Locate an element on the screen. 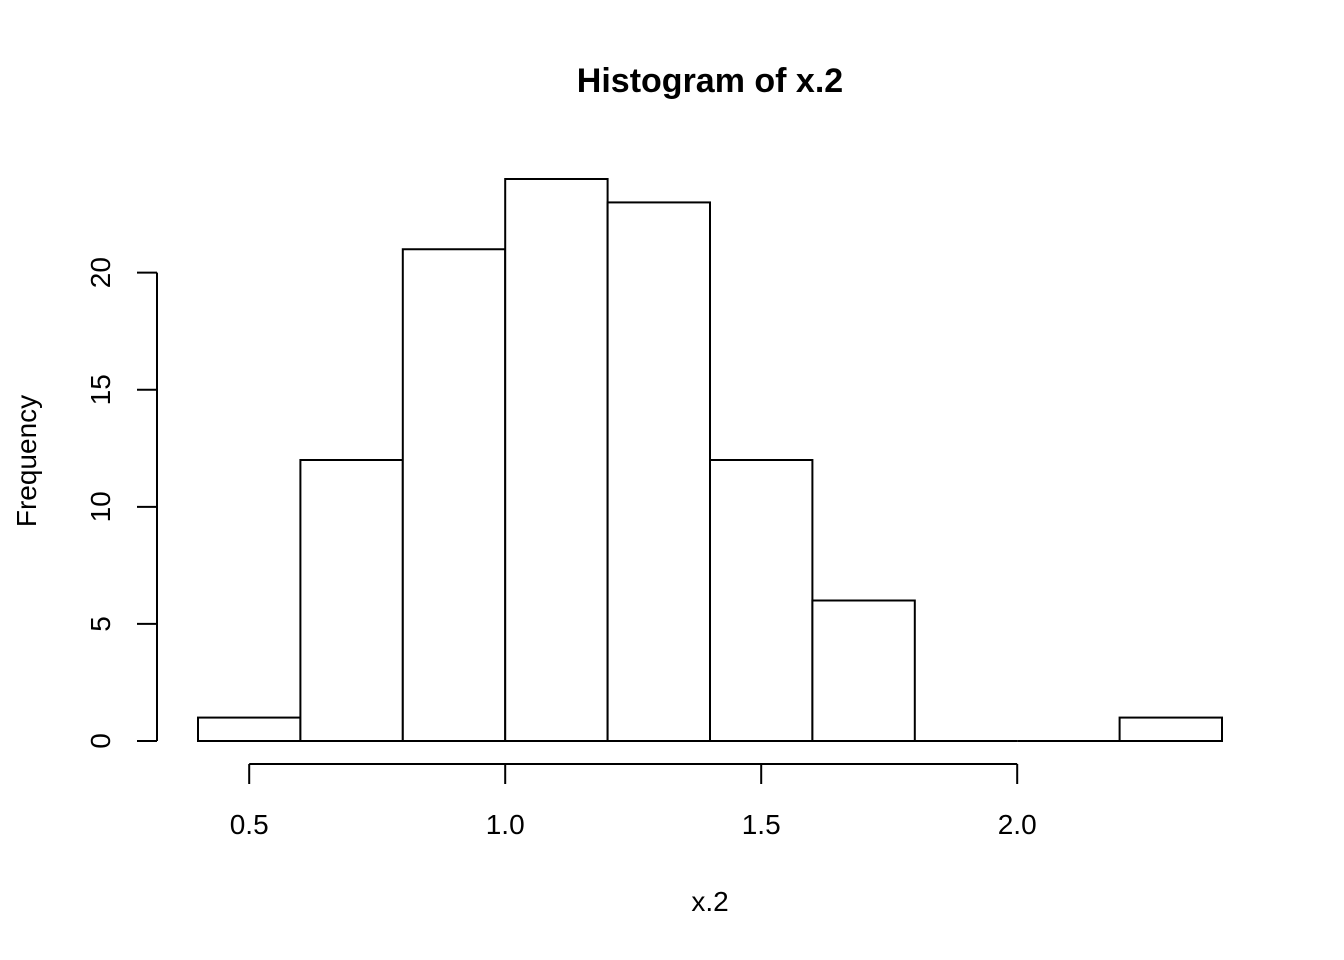 This screenshot has height=960, width=1344. chart-title: Histogram of x.2 is located at coordinates (710, 81).